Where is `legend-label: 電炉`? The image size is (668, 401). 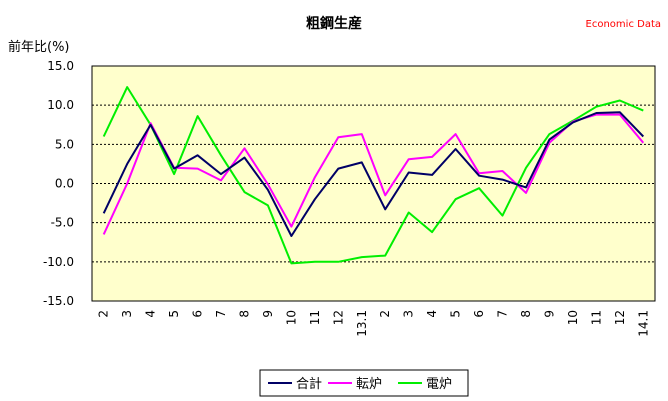 legend-label: 電炉 is located at coordinates (439, 384).